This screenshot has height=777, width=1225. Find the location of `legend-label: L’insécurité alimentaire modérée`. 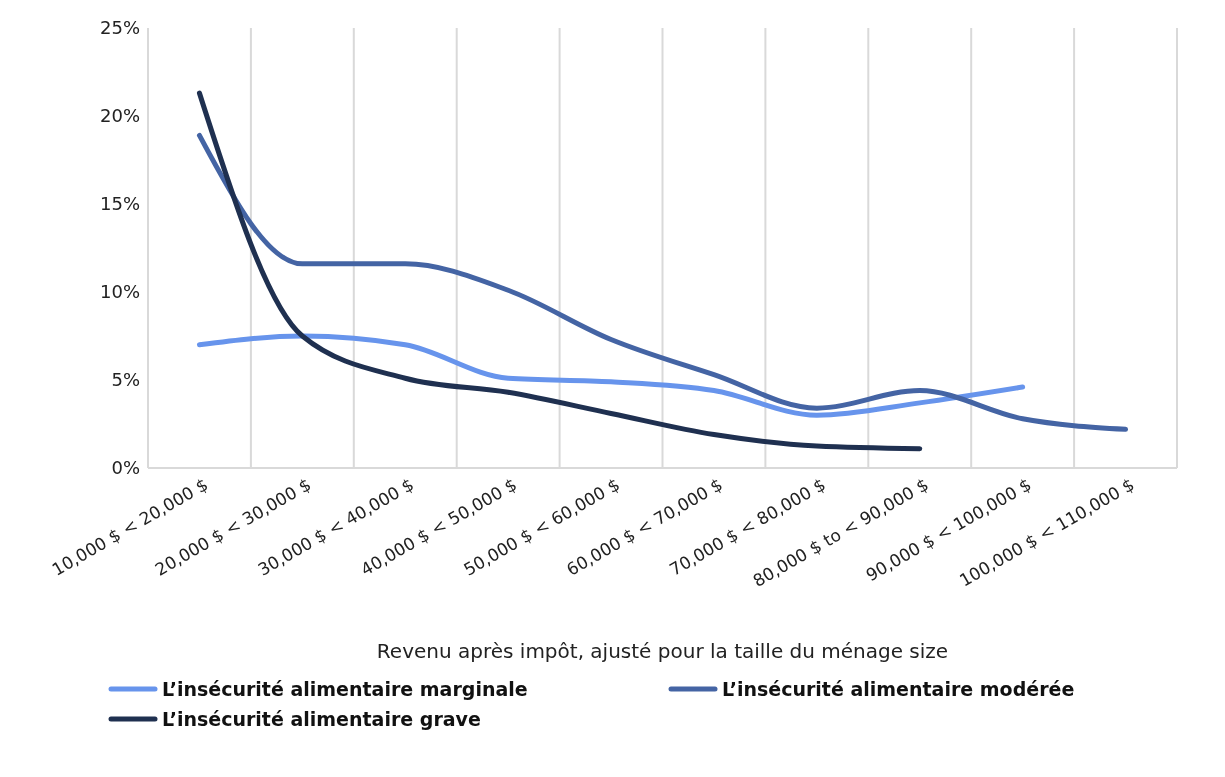

legend-label: L’insécurité alimentaire modérée is located at coordinates (898, 689).